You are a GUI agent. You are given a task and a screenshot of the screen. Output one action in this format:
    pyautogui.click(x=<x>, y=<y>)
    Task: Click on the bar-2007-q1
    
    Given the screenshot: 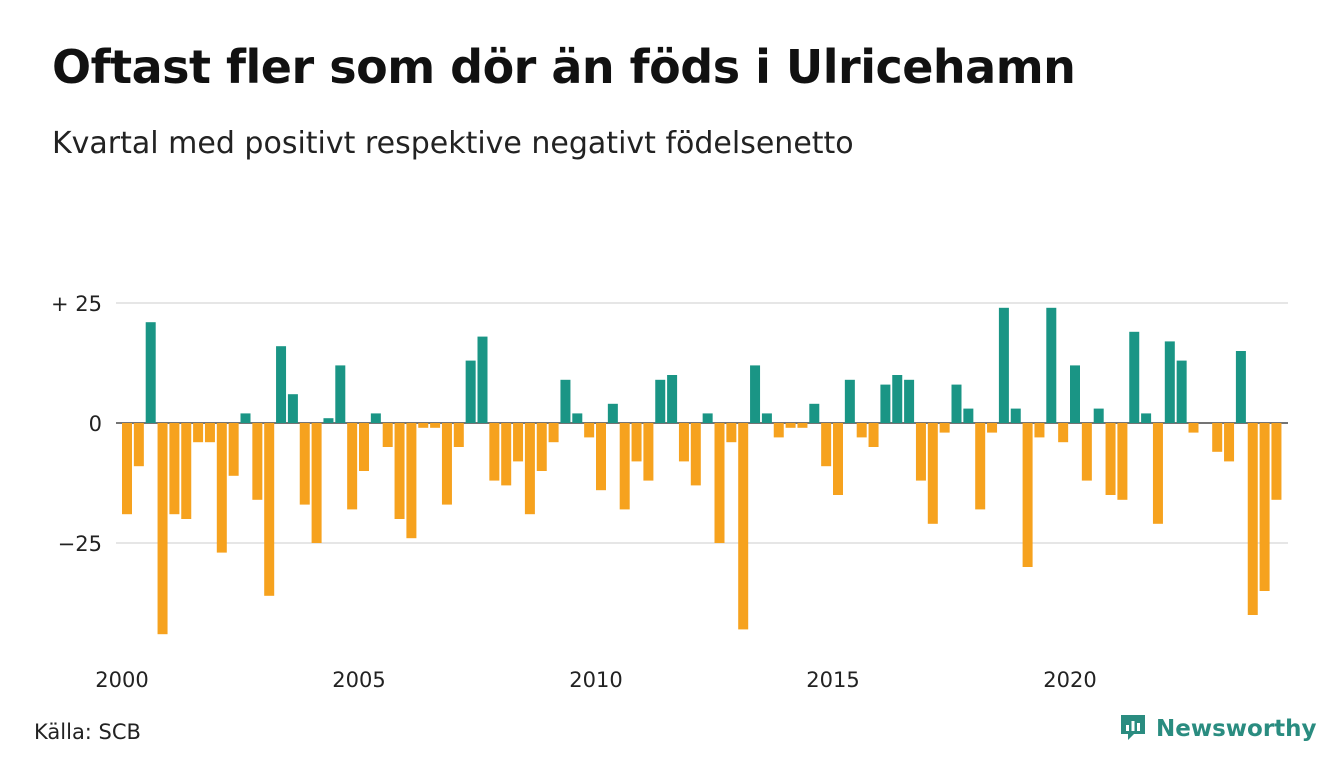 What is the action you would take?
    pyautogui.click(x=458, y=435)
    